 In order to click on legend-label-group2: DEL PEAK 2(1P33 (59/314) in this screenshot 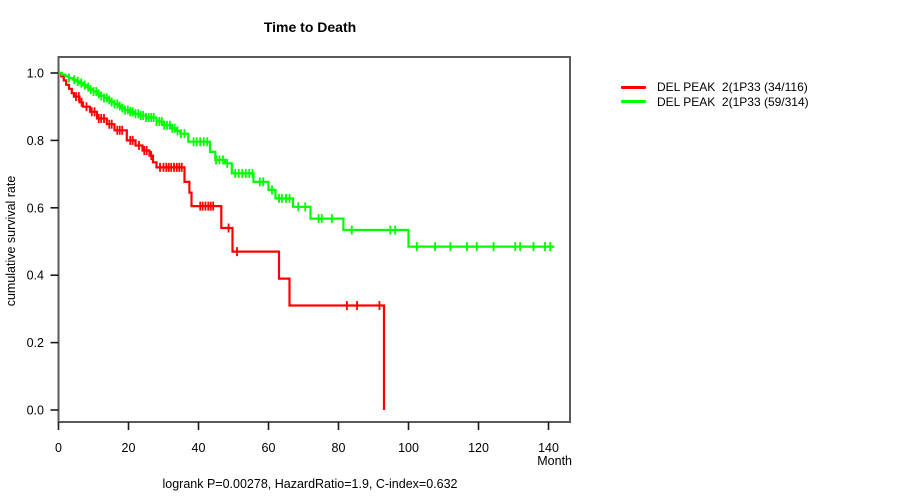, I will do `click(733, 101)`.